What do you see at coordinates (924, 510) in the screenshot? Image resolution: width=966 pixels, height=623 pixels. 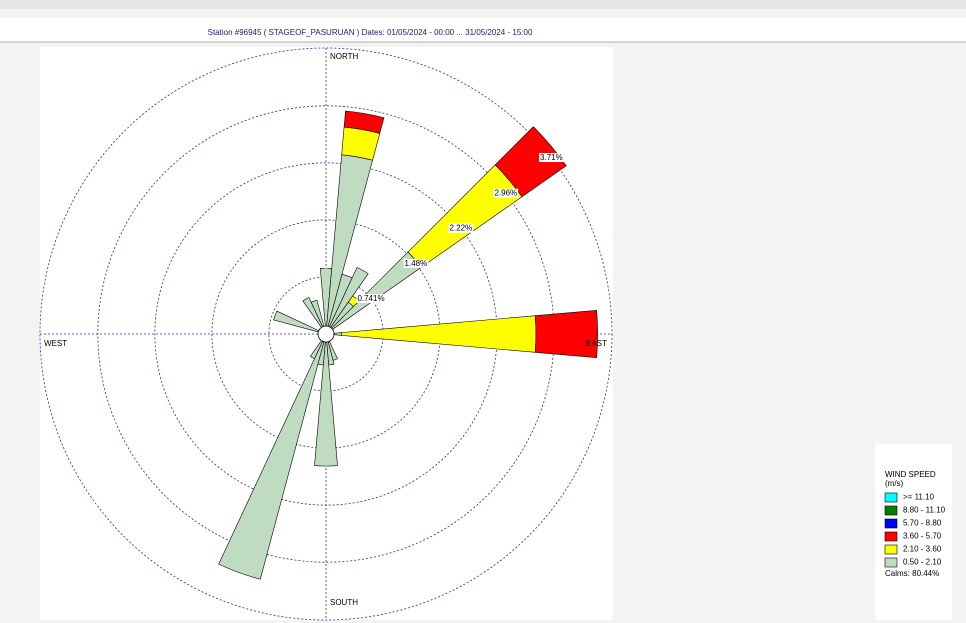 I see `legend-label: 8.80 - 11.10` at bounding box center [924, 510].